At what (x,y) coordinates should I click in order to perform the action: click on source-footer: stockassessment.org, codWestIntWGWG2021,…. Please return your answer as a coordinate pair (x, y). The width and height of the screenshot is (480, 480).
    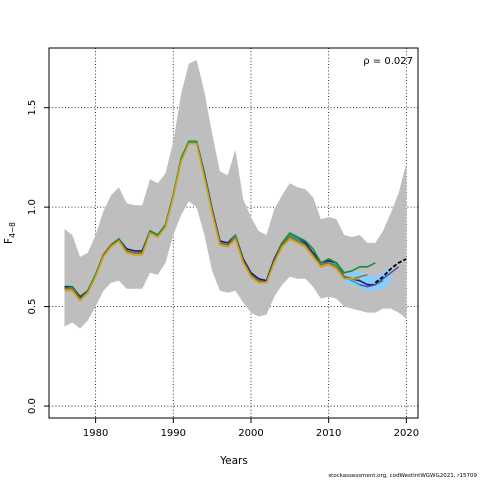
    Looking at the image, I should click on (402, 476).